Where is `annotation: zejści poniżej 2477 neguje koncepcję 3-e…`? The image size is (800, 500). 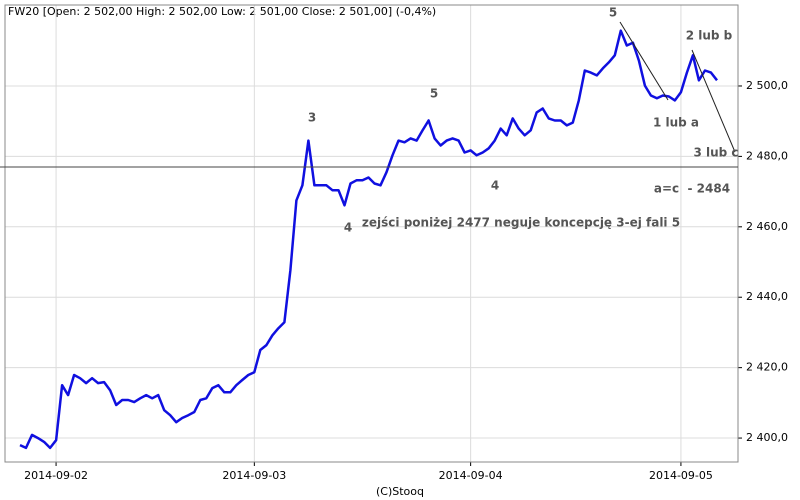
annotation: zejści poniżej 2477 neguje koncepcję 3-e… is located at coordinates (521, 223).